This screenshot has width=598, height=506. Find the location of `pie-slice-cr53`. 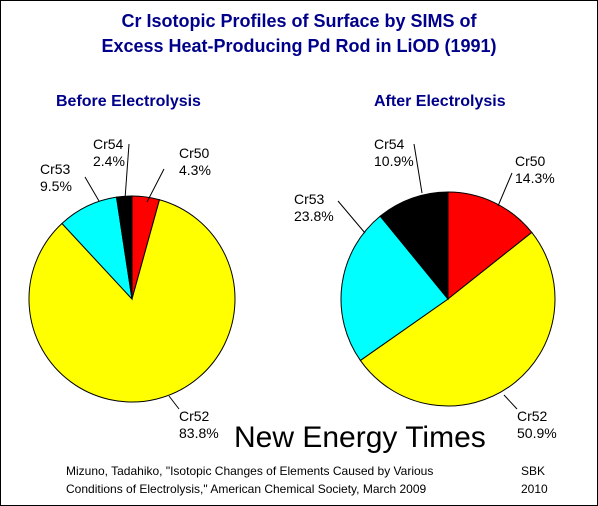

pie-slice-cr53 is located at coordinates (394, 288).